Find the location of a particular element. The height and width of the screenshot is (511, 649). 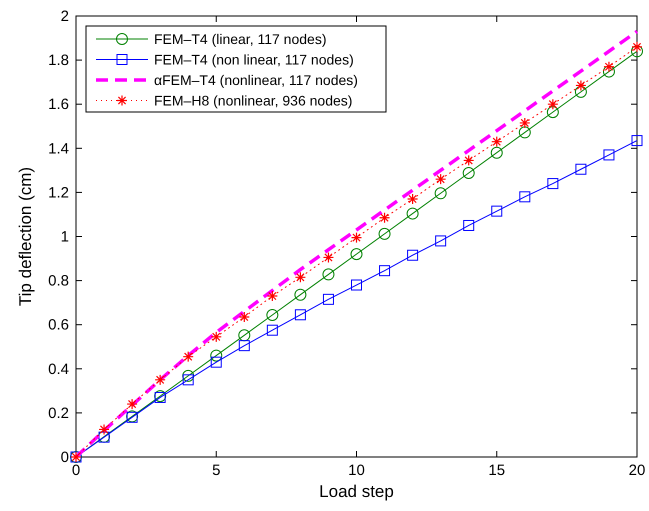

x-tick-label: 0 is located at coordinates (76, 470).